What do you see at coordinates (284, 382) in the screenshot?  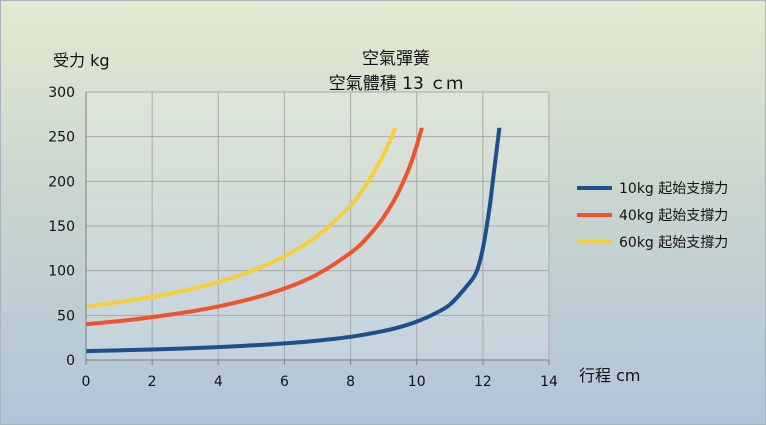 I see `x-tick-label: 6` at bounding box center [284, 382].